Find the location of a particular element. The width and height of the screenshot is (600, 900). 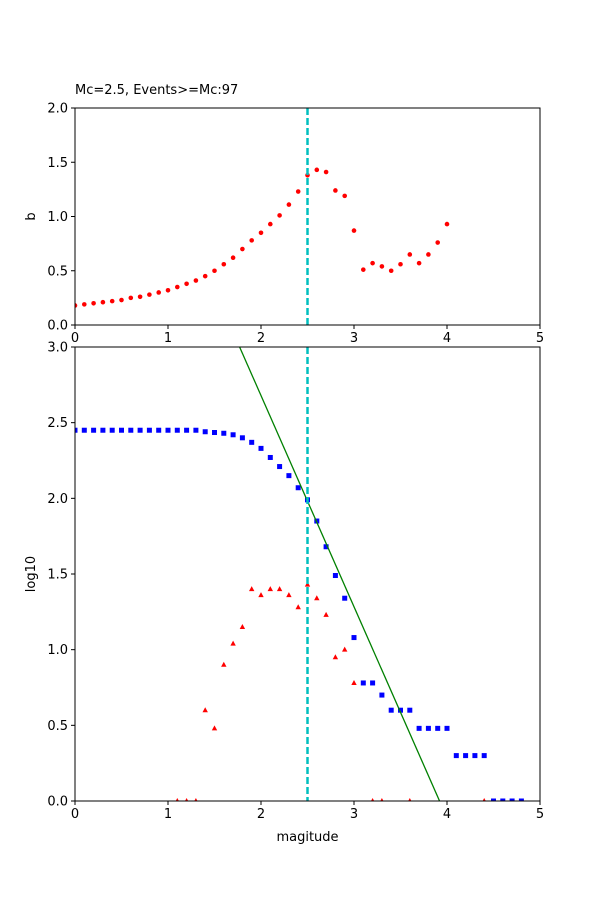

y-tick-label: 3.0 is located at coordinates (57, 348).